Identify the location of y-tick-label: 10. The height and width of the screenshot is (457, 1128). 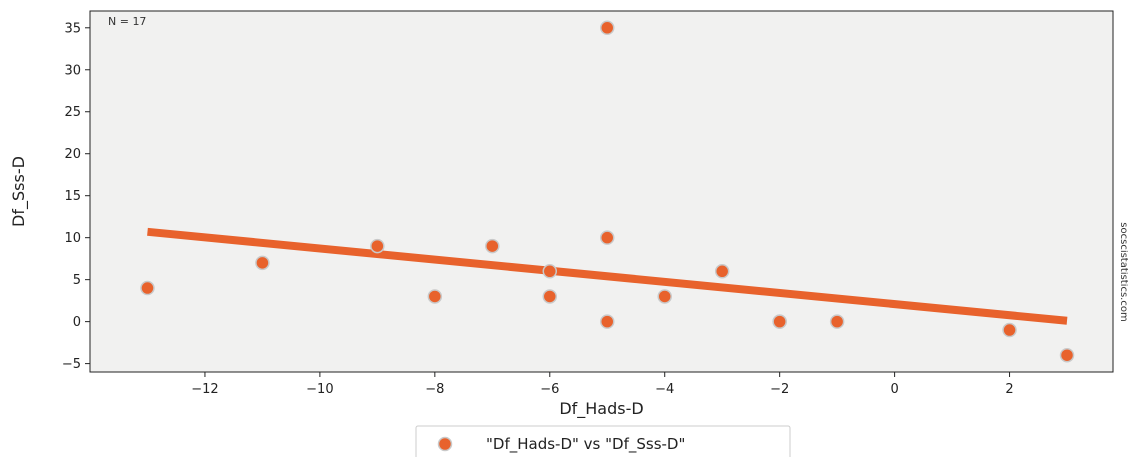
(72, 238).